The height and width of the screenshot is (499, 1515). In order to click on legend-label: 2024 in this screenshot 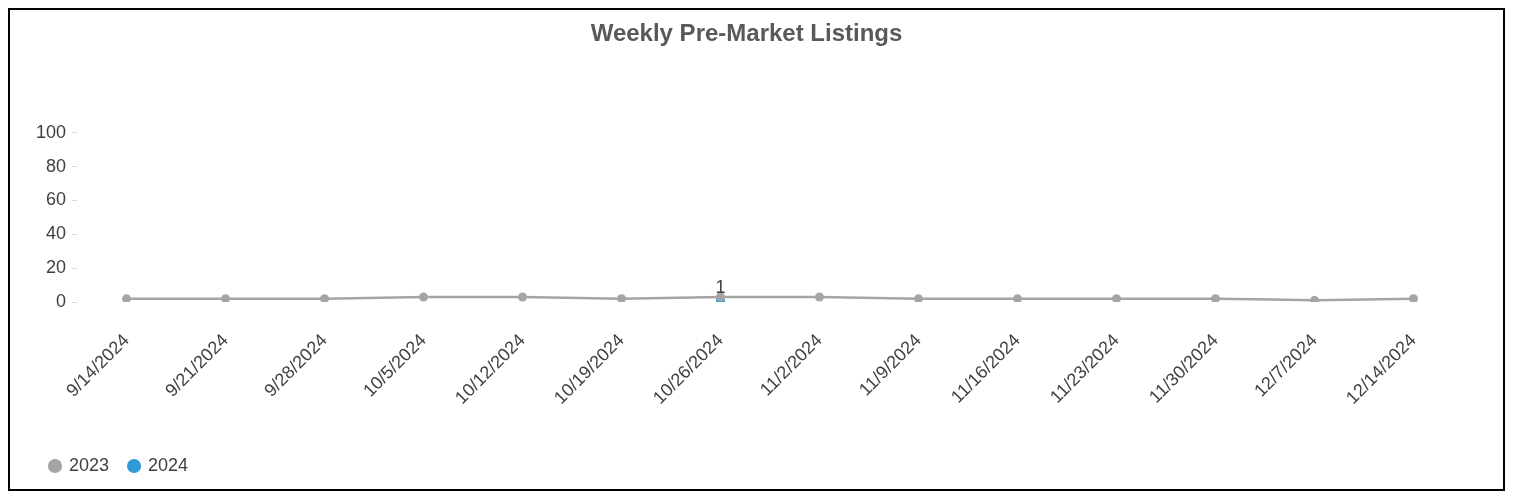, I will do `click(168, 464)`.